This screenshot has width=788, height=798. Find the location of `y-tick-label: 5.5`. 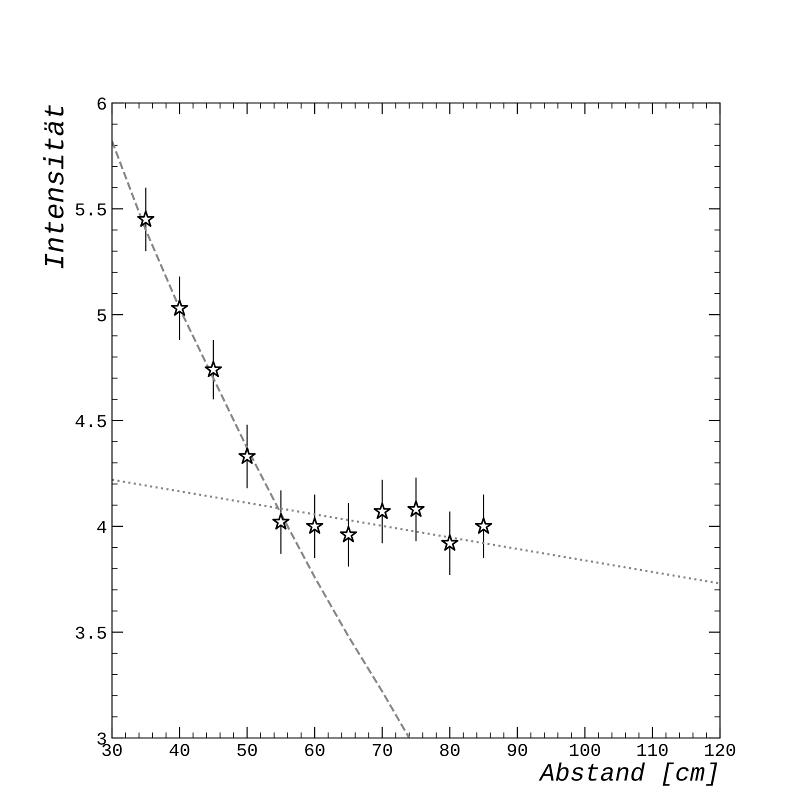

y-tick-label: 5.5 is located at coordinates (91, 209).